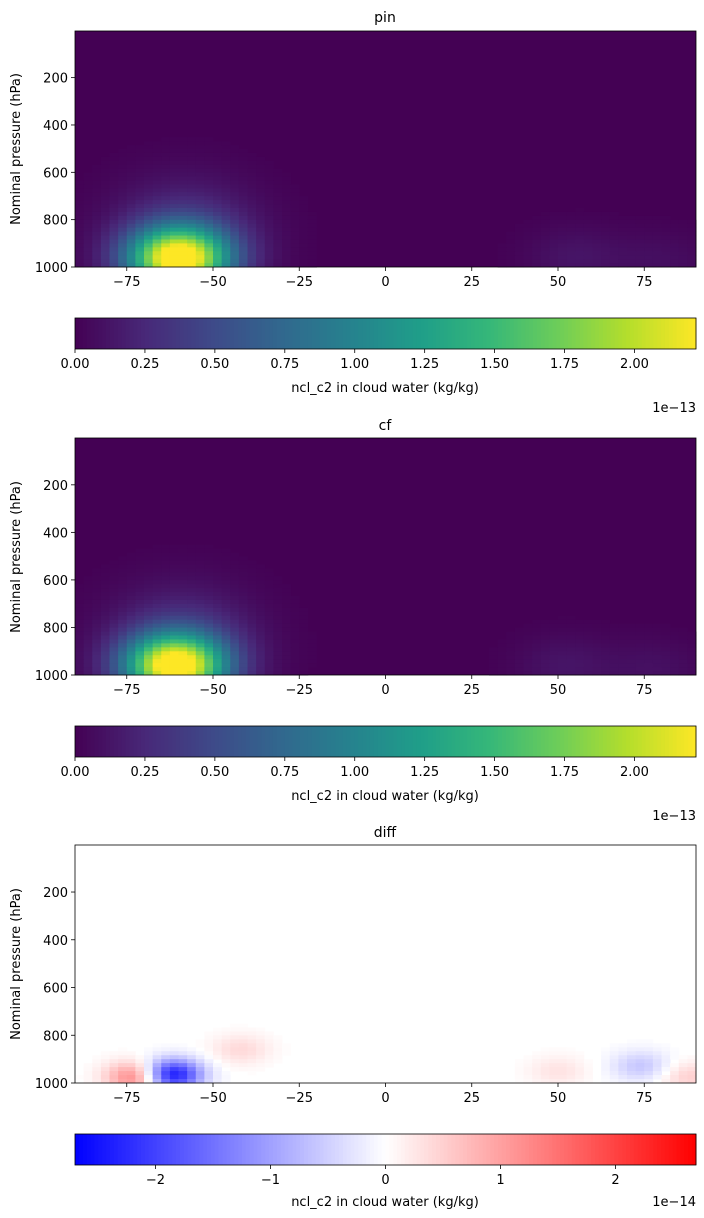 The height and width of the screenshot is (1218, 704). I want to click on colorbar-tick-label: 0.00, so click(75, 364).